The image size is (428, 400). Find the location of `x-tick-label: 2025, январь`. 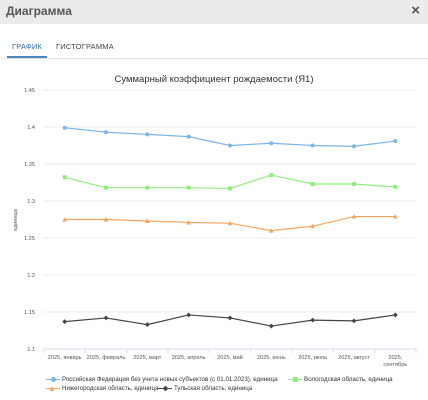

x-tick-label: 2025, январь is located at coordinates (65, 358).